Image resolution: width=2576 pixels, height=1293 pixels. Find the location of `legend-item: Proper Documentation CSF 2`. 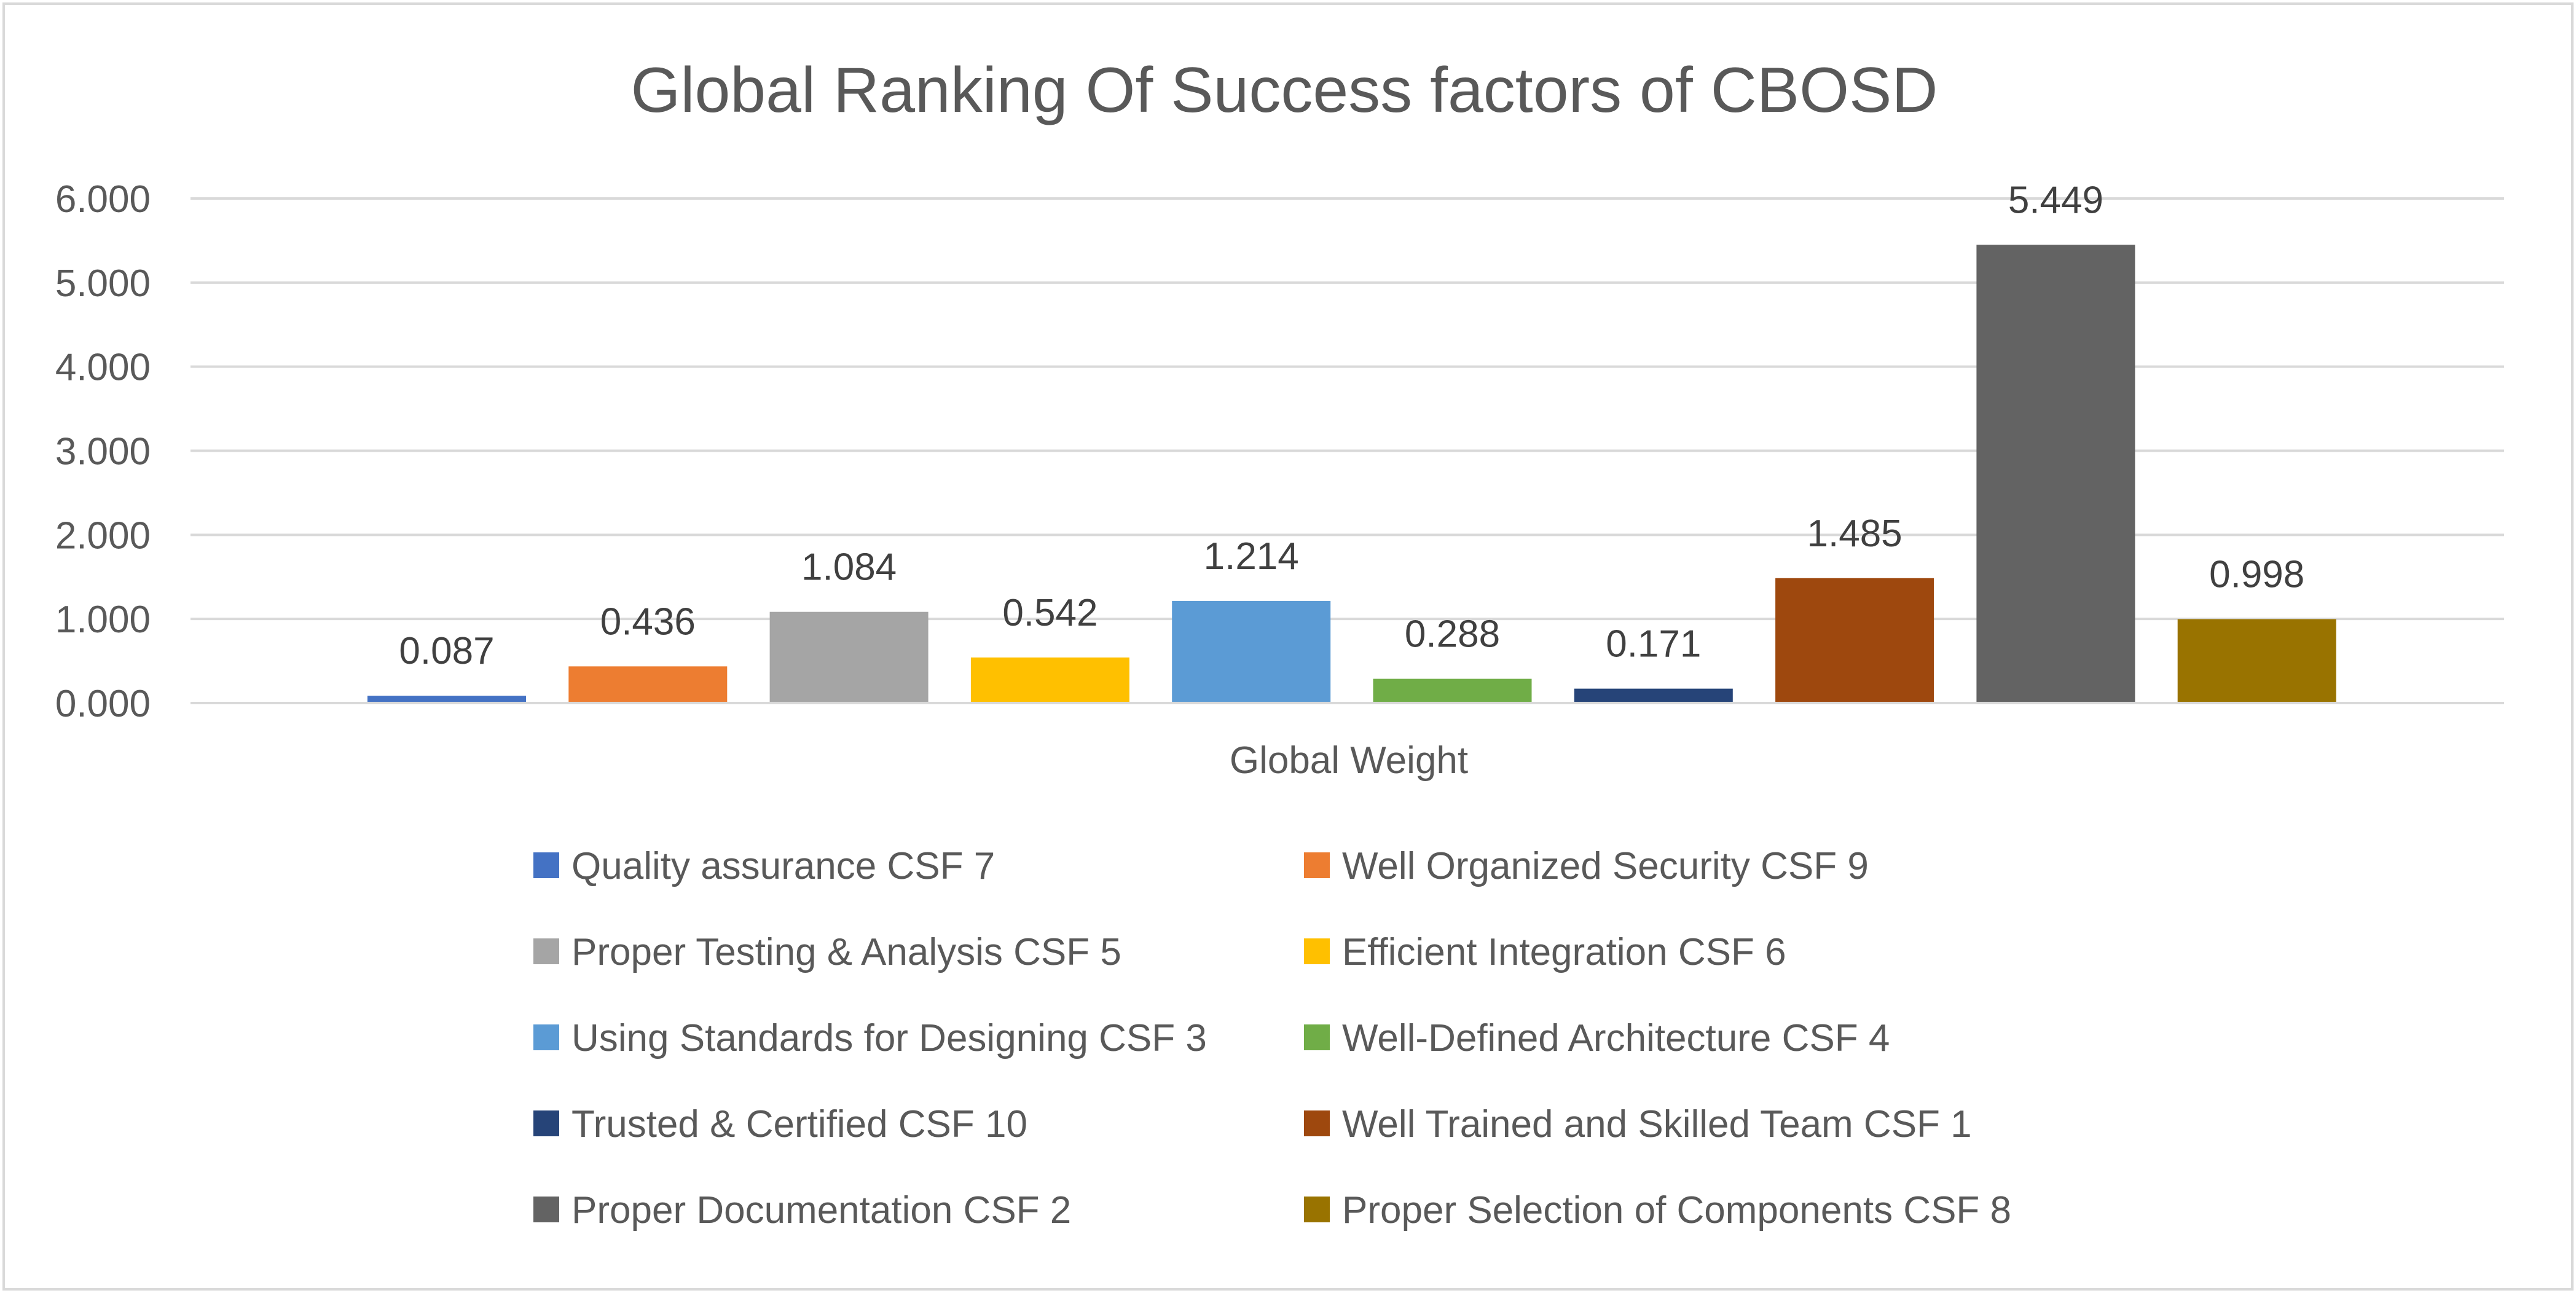

legend-item: Proper Documentation CSF 2 is located at coordinates (802, 1210).